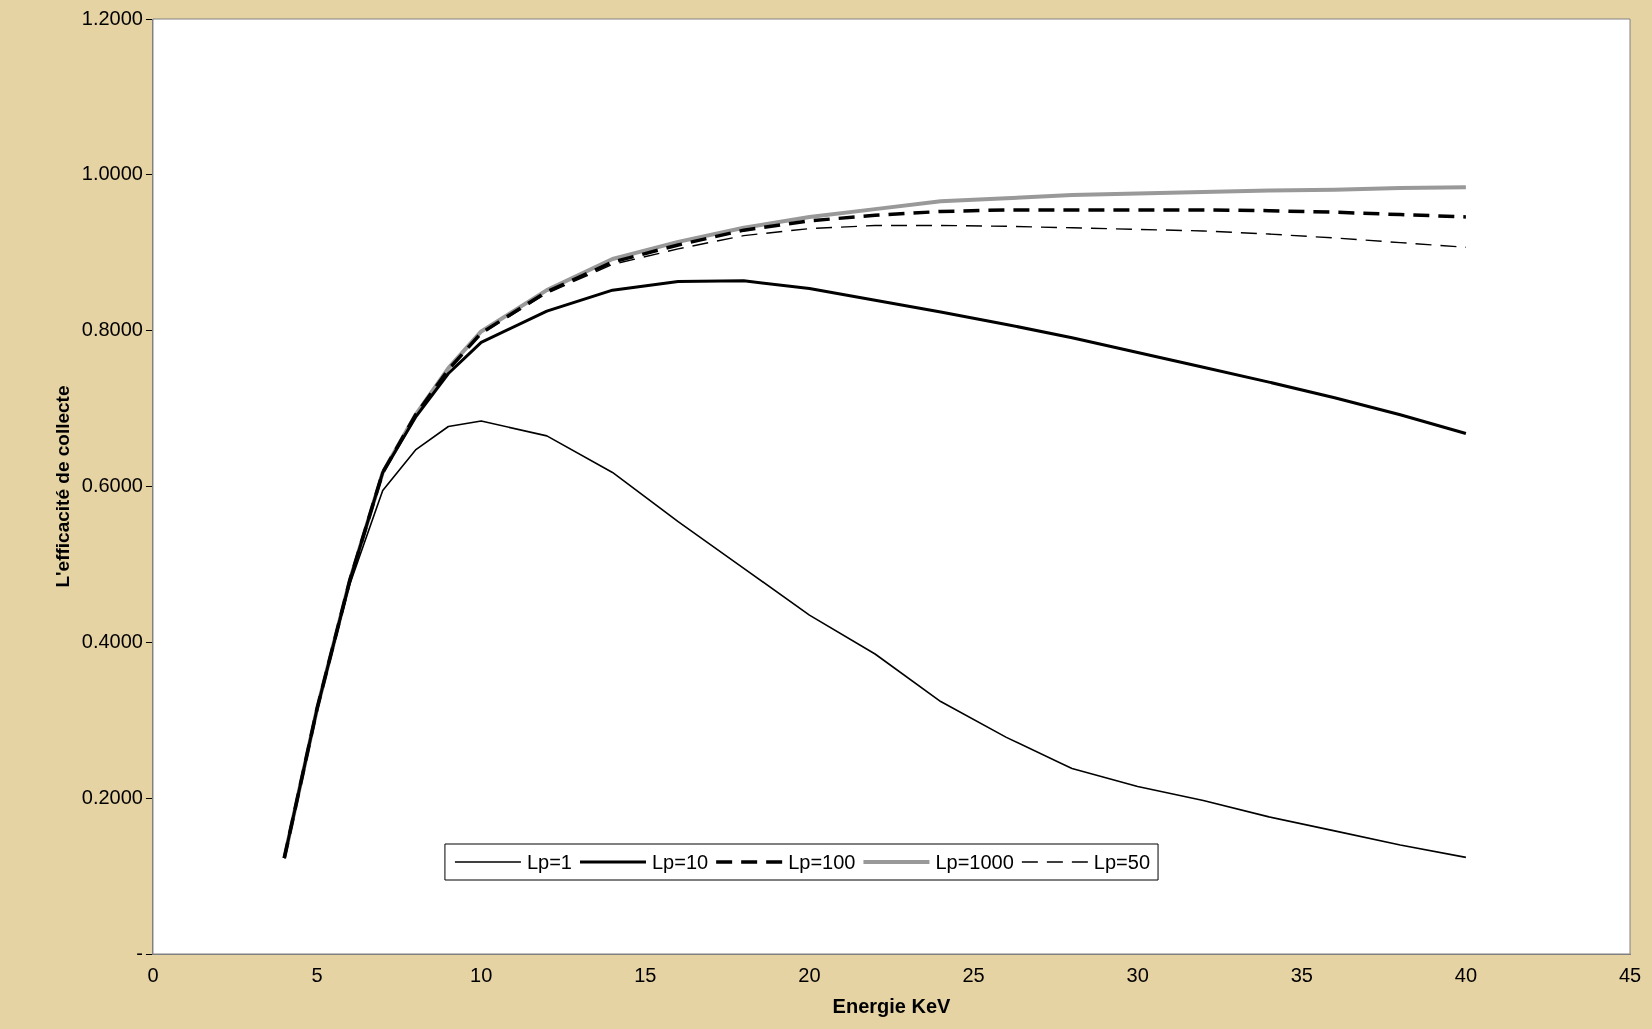  Describe the element at coordinates (1466, 974) in the screenshot. I see `x-tick-label: 40` at that location.